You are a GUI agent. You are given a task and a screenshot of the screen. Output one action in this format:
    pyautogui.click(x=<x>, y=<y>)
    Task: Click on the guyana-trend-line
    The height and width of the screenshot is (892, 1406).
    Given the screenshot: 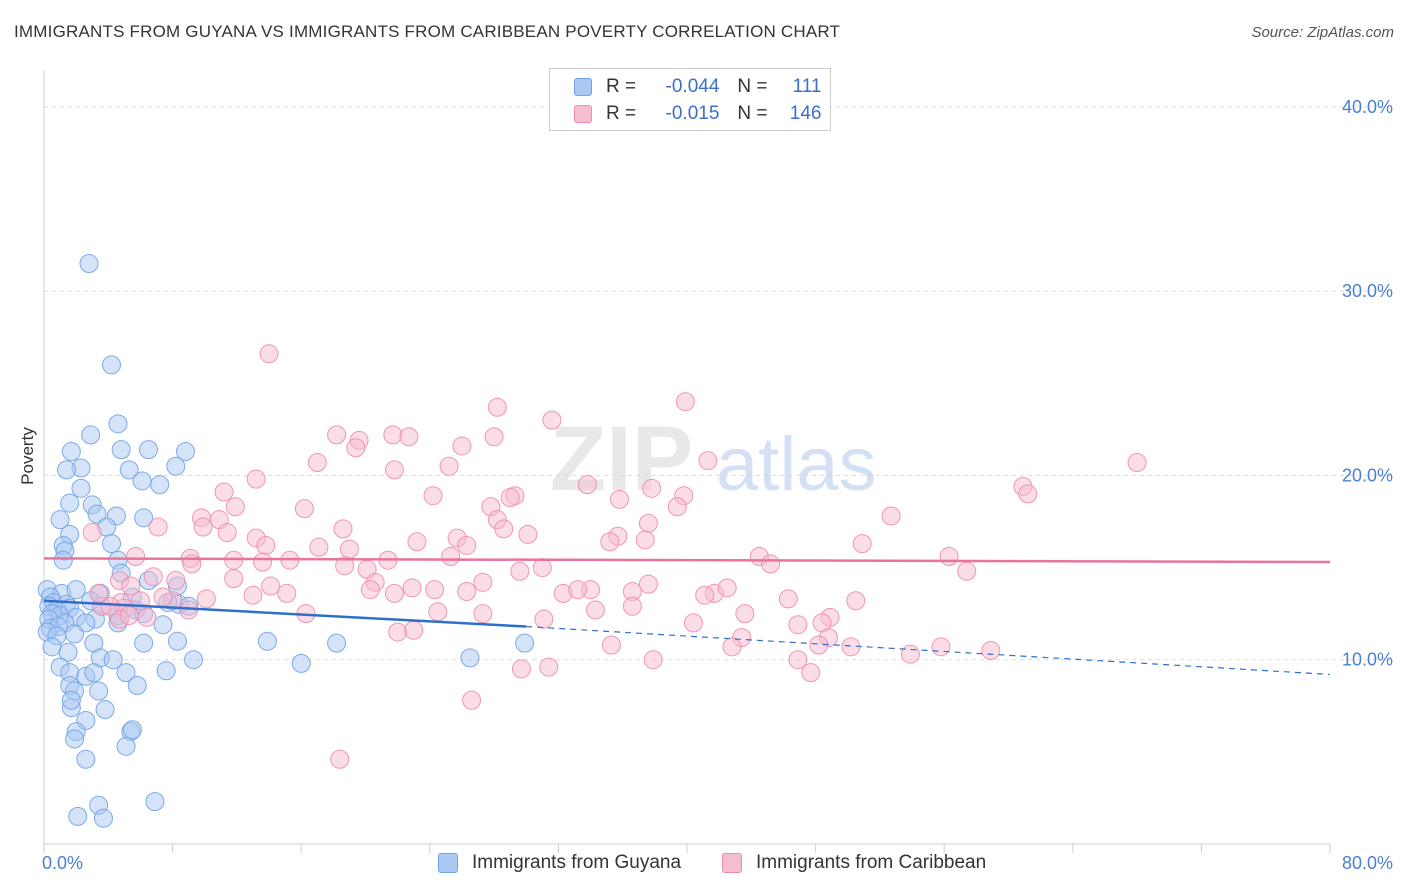 What is the action you would take?
    pyautogui.click(x=285, y=613)
    